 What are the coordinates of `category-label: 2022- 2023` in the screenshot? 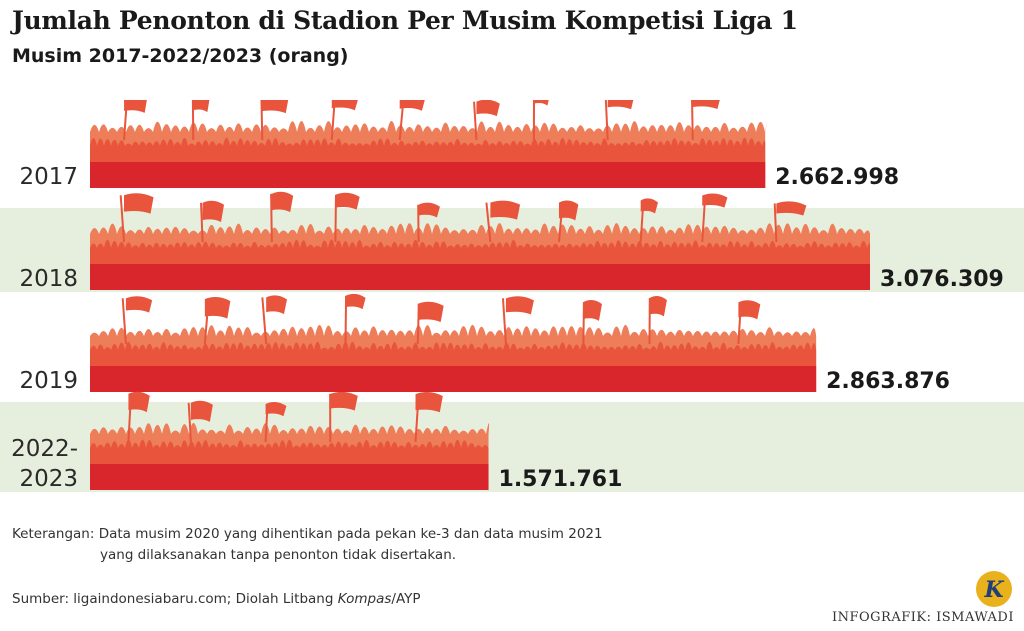 It's located at (44, 464).